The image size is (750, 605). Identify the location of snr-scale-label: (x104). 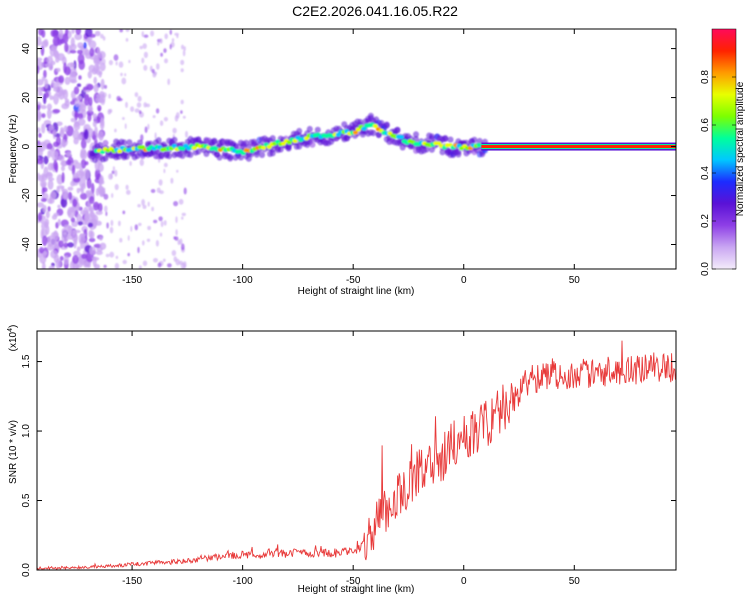
(13, 338).